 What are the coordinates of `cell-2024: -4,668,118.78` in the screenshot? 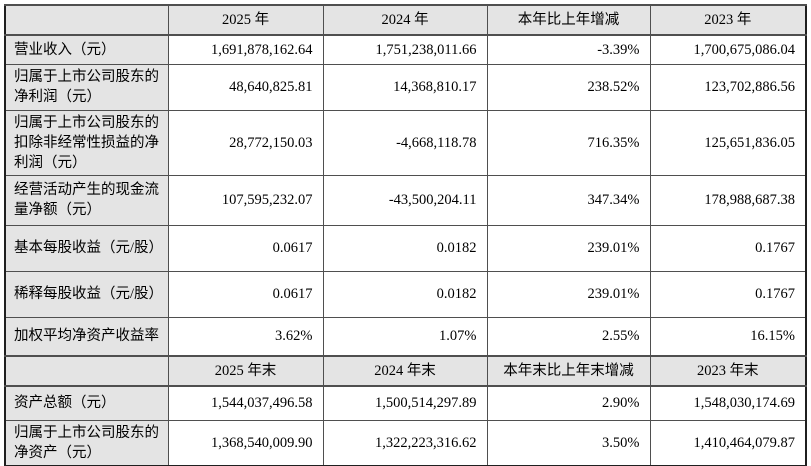 It's located at (405, 142).